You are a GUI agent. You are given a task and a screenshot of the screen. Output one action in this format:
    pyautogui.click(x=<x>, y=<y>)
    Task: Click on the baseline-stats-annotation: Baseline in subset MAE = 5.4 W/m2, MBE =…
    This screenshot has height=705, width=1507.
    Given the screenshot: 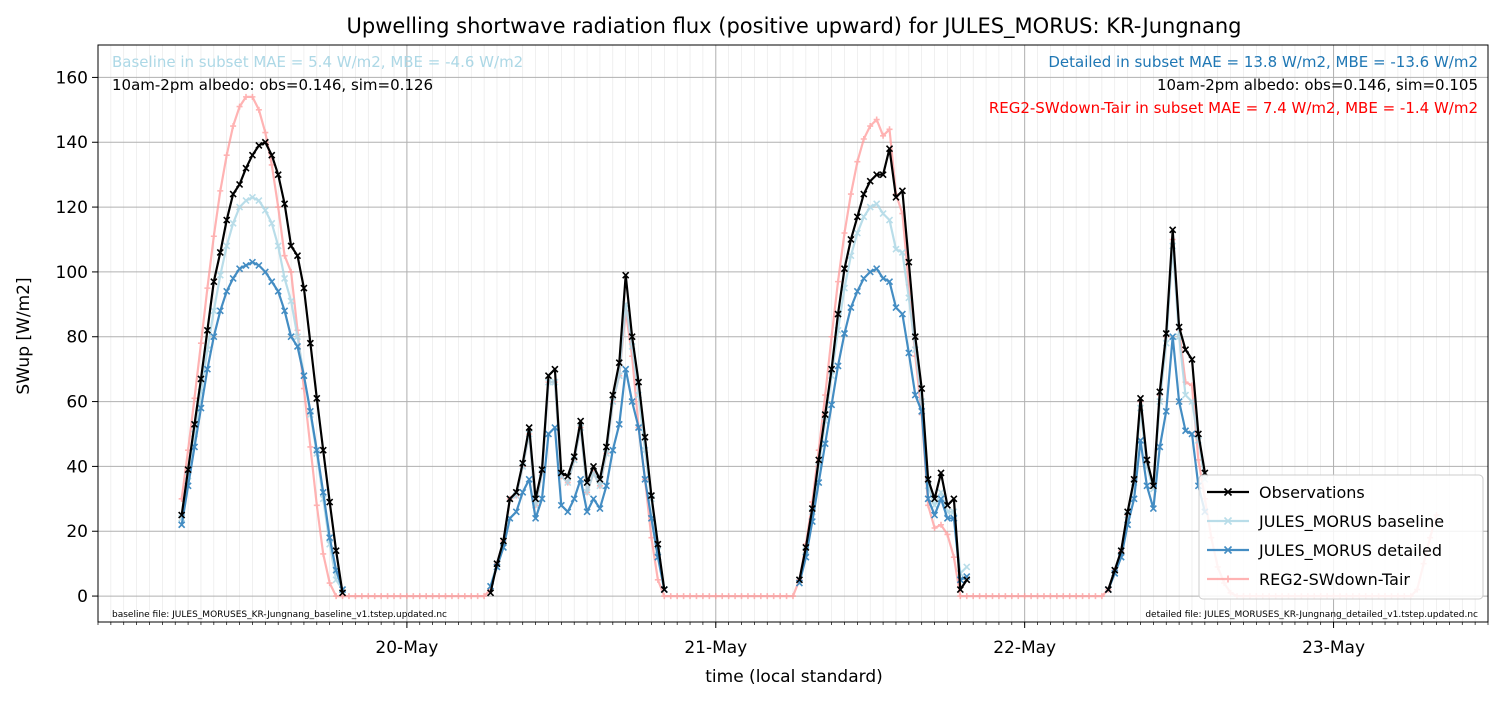 What is the action you would take?
    pyautogui.click(x=317, y=62)
    